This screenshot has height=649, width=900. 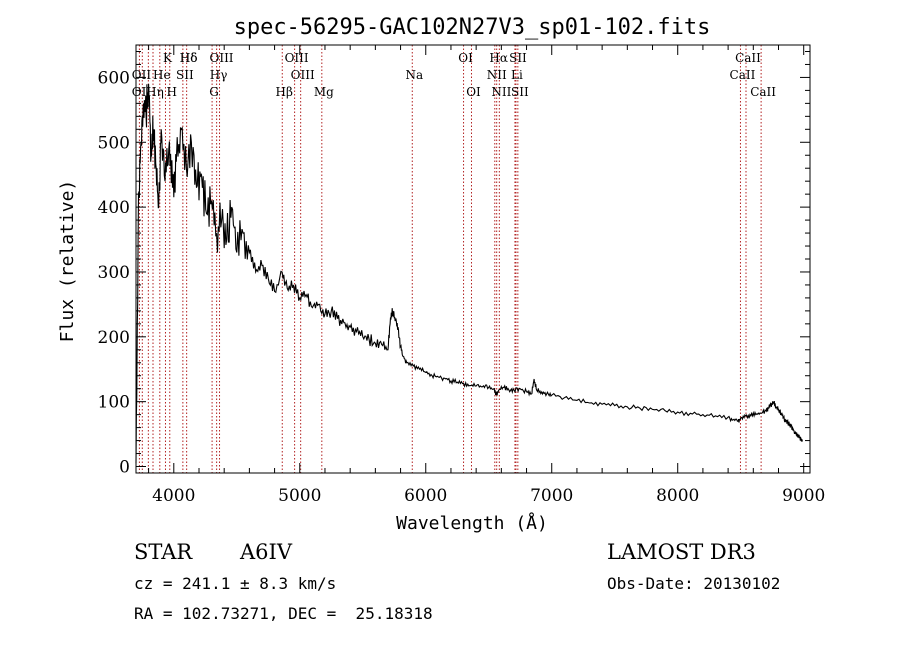 What do you see at coordinates (472, 523) in the screenshot?
I see `x-axis-label: Wavelength (Å)` at bounding box center [472, 523].